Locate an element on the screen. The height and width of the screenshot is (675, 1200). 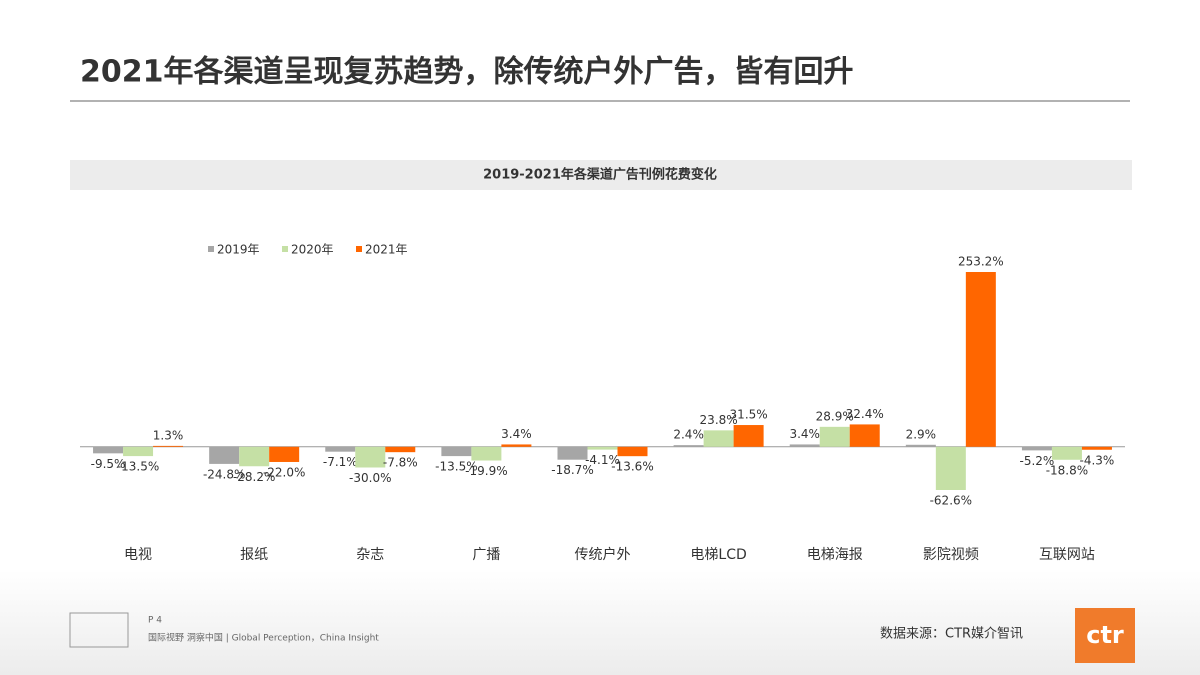
value-label: 31.5% is located at coordinates (749, 415).